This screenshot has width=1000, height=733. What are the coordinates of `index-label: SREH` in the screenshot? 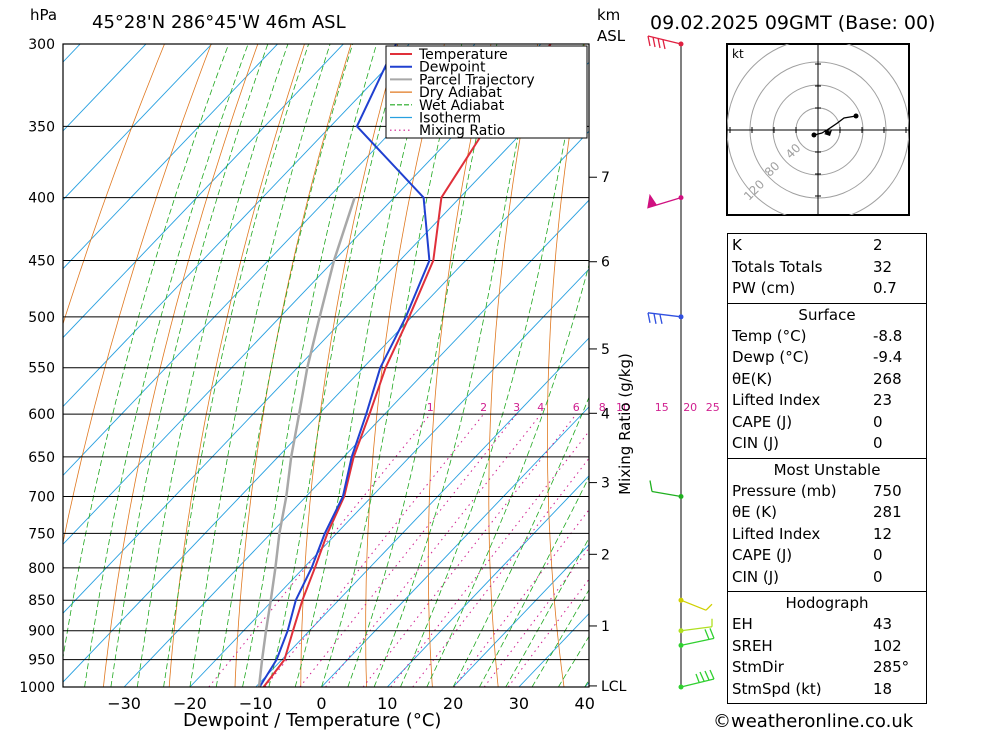 It's located at (752, 645).